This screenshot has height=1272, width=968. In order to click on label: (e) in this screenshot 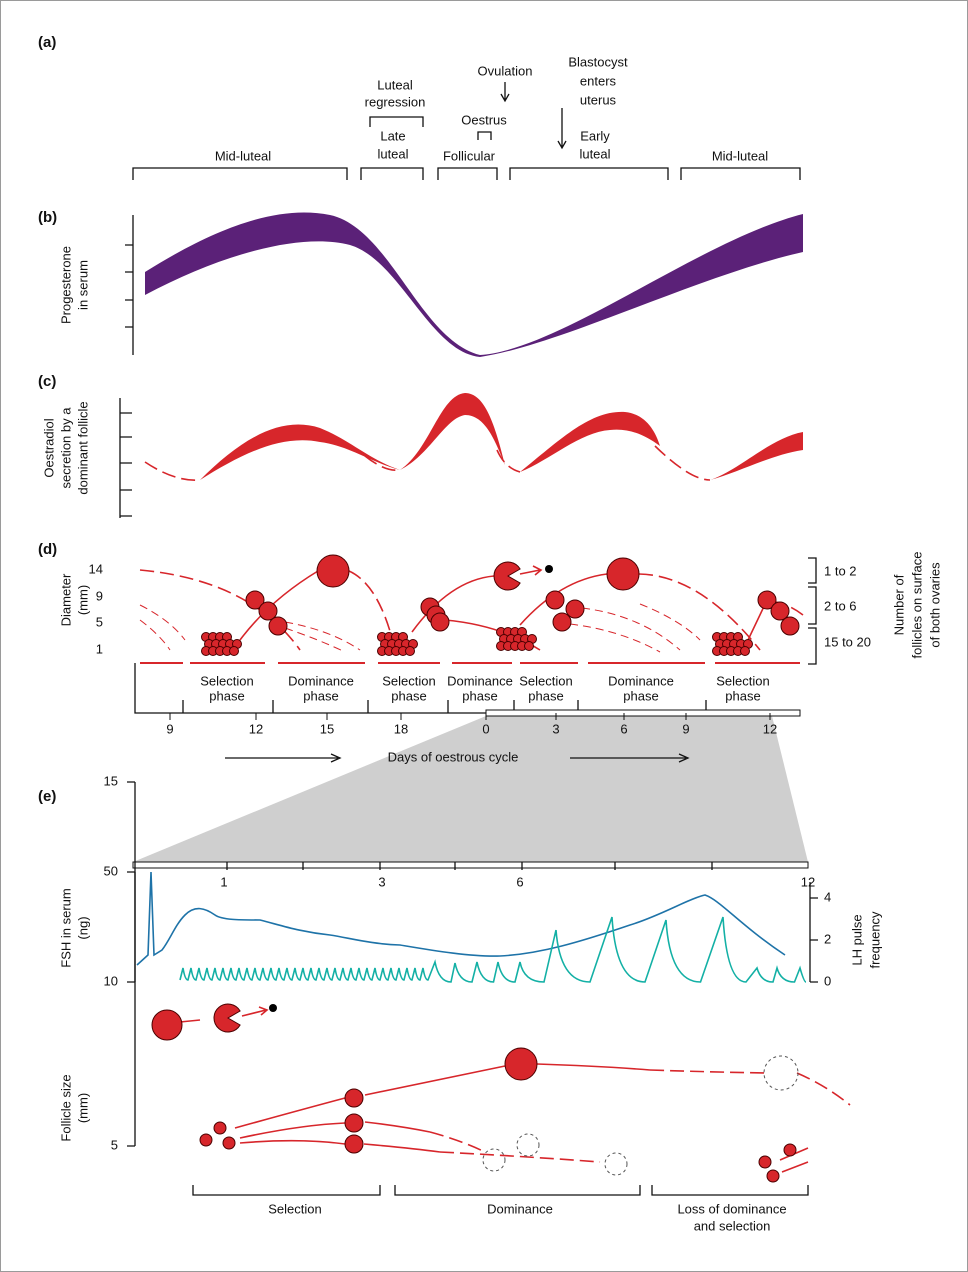, I will do `click(47, 796)`.